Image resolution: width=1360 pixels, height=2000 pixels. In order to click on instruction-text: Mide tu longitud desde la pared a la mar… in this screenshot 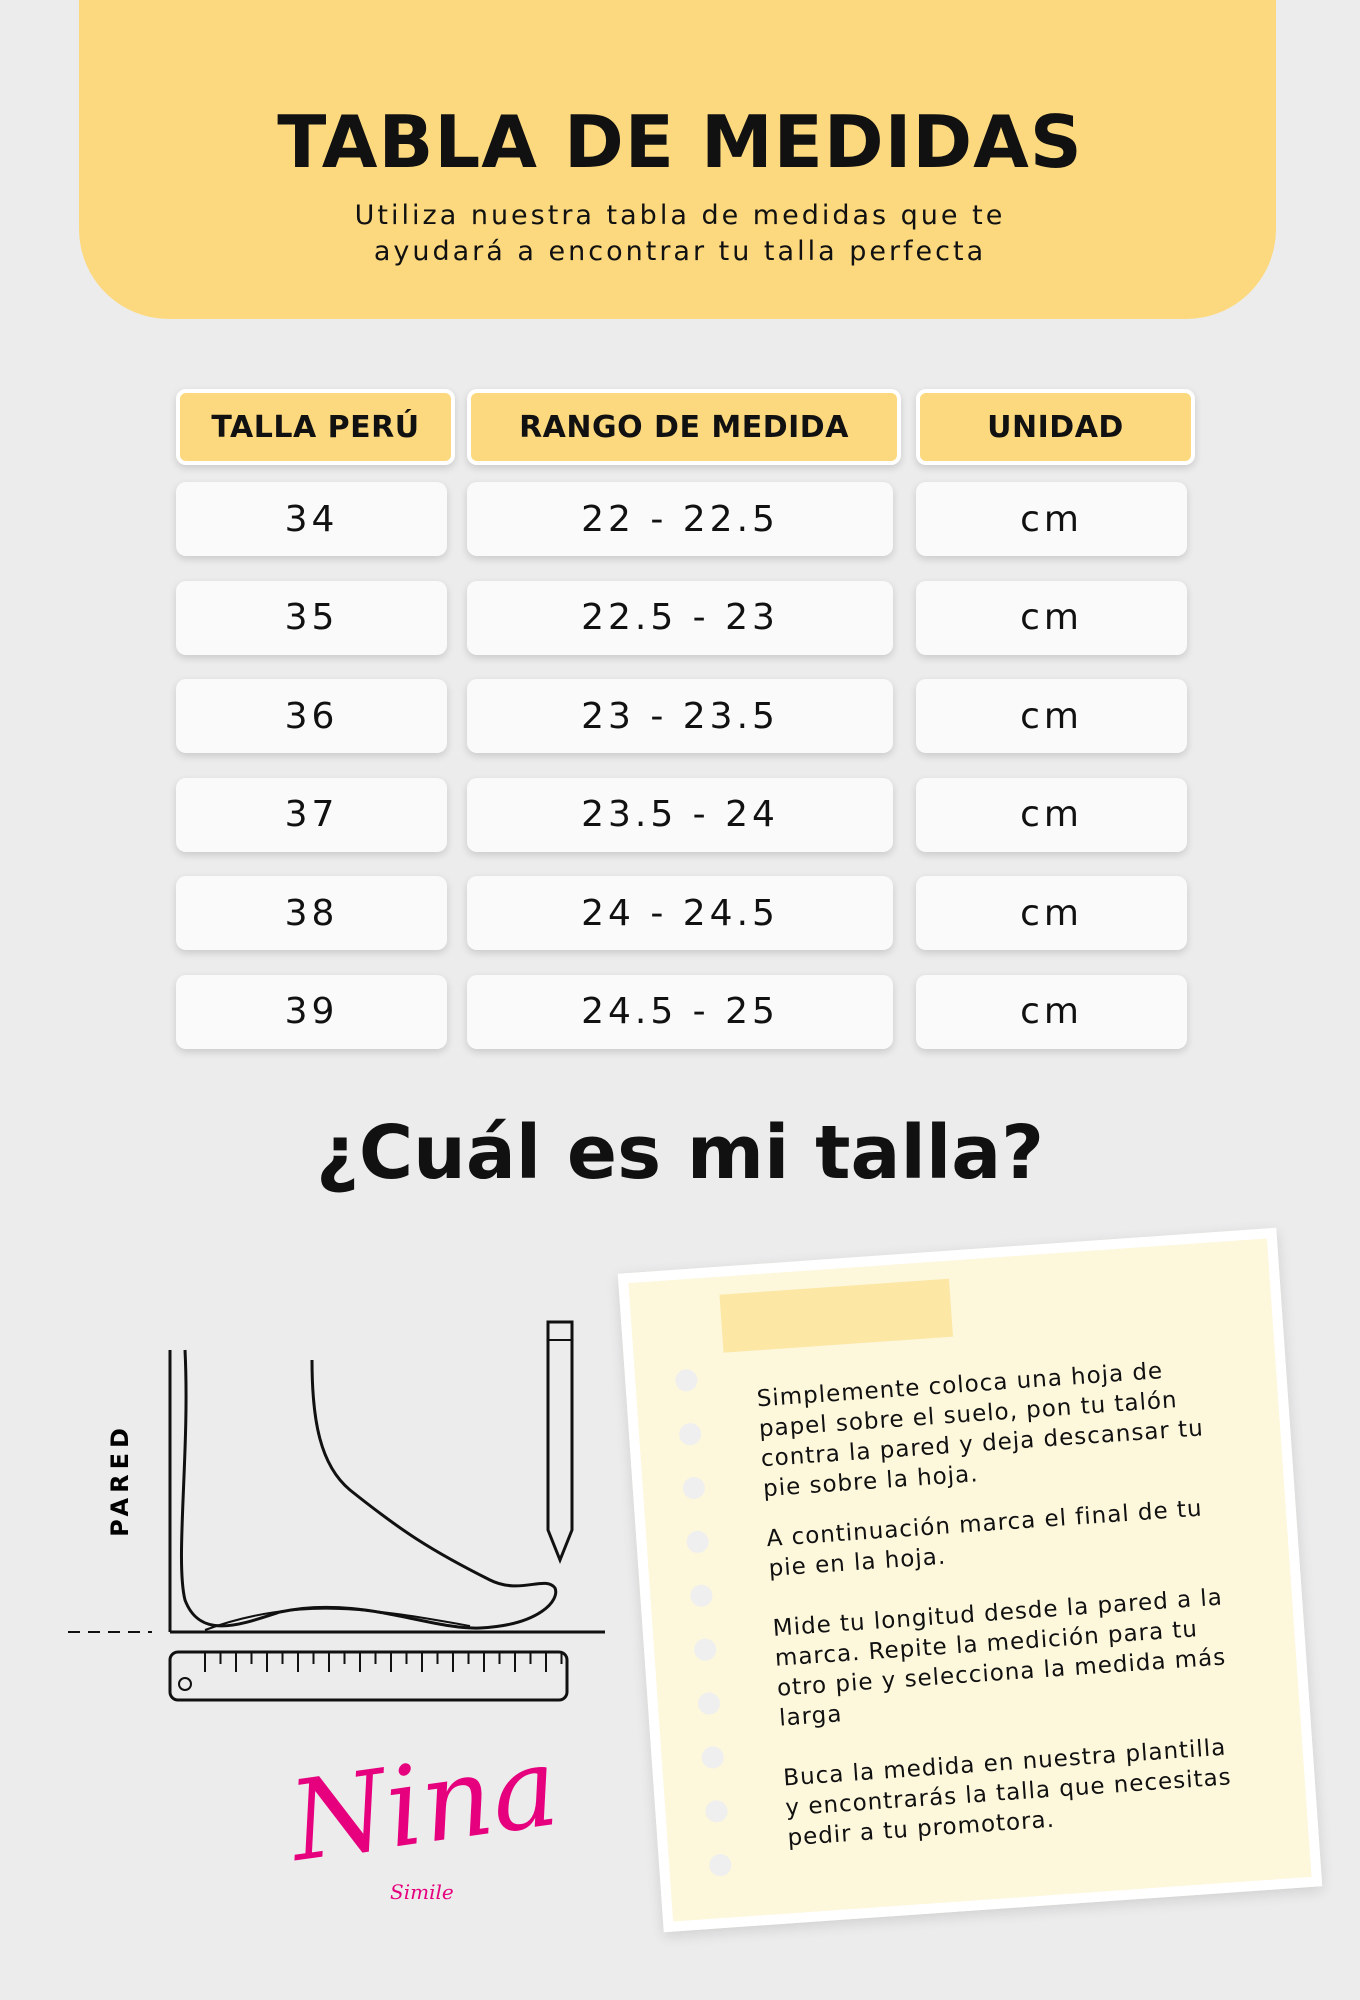, I will do `click(999, 1658)`.